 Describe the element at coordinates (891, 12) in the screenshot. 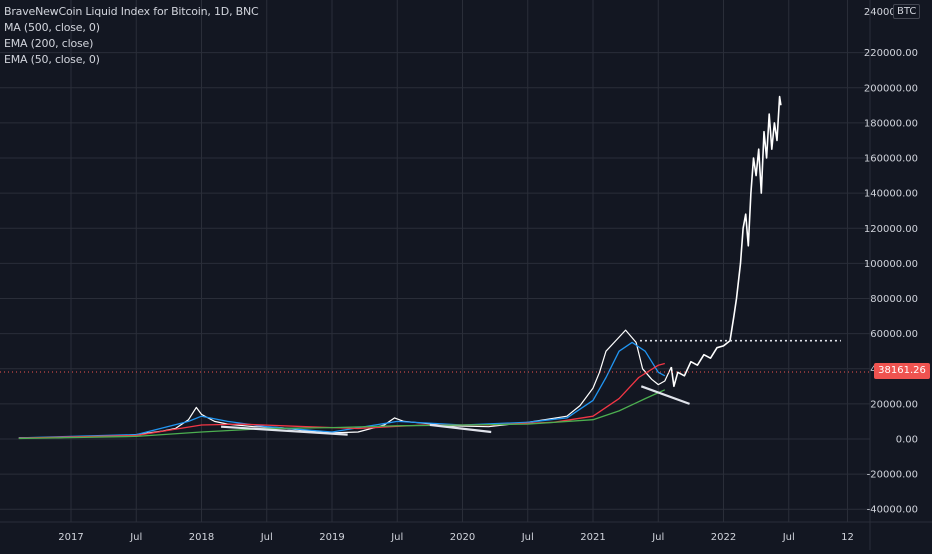

I see `y-tick-label-top: 240000.00` at that location.